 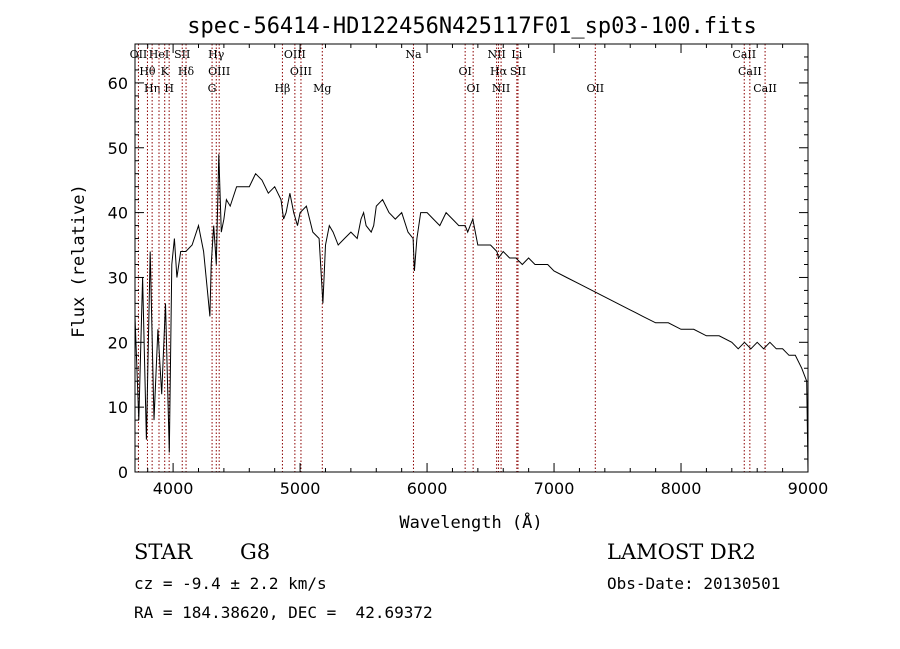 I want to click on line-marker-label: Hγ, so click(x=216, y=54).